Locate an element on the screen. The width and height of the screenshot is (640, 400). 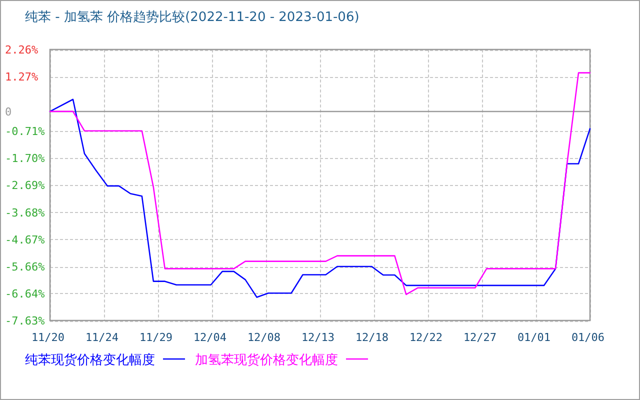
x-tick-label: 12/04 is located at coordinates (210, 337).